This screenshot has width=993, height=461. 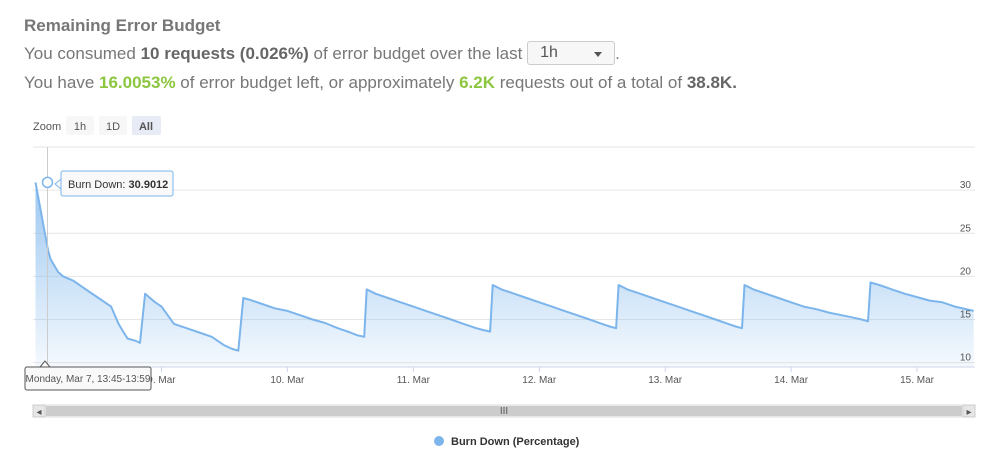 I want to click on zoom-button-1d: 1D, so click(x=113, y=125).